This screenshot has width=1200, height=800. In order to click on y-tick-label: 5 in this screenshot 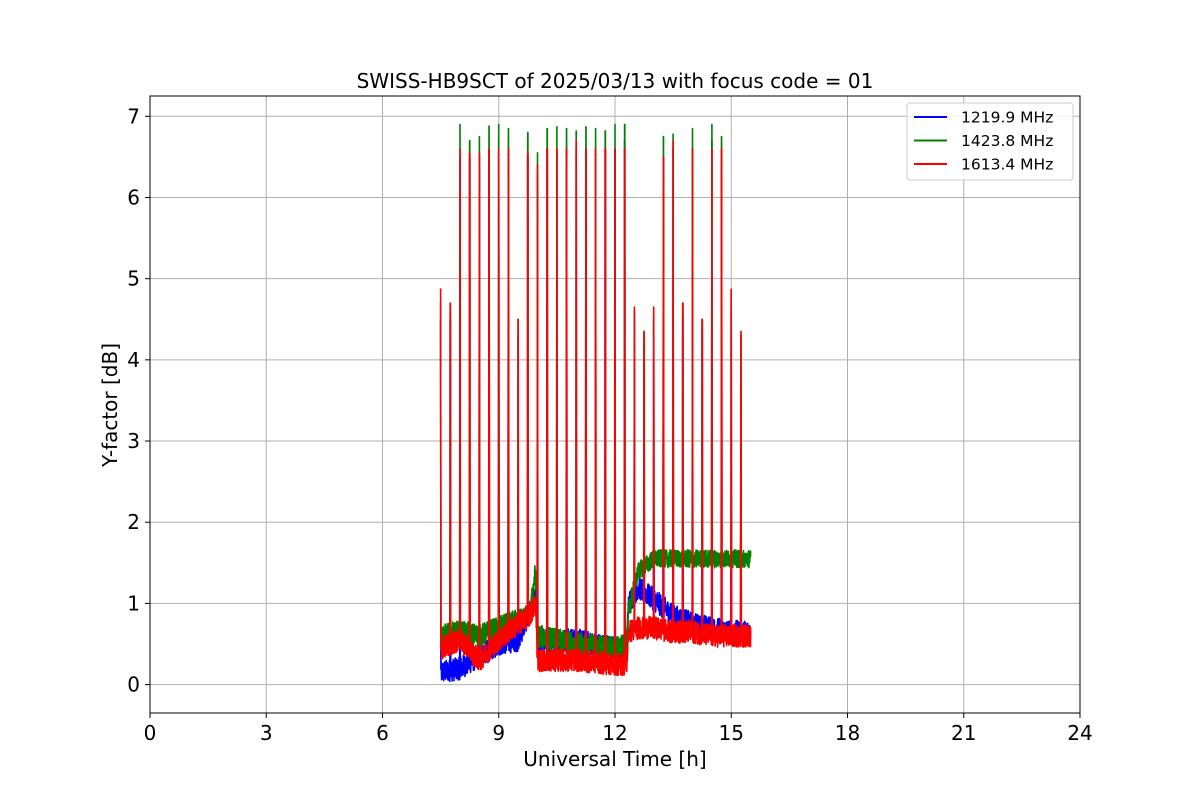, I will do `click(133, 279)`.